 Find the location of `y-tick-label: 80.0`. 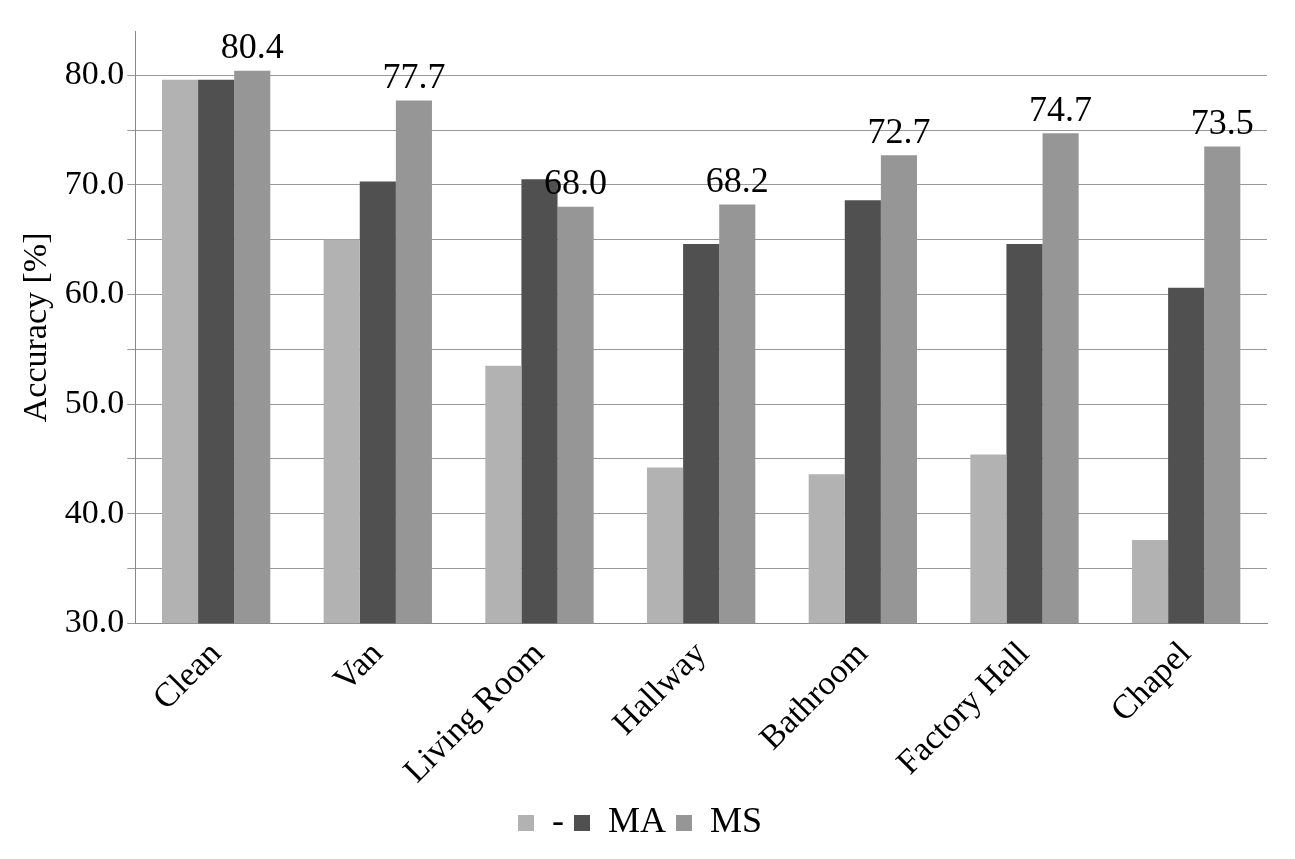

y-tick-label: 80.0 is located at coordinates (94, 73).